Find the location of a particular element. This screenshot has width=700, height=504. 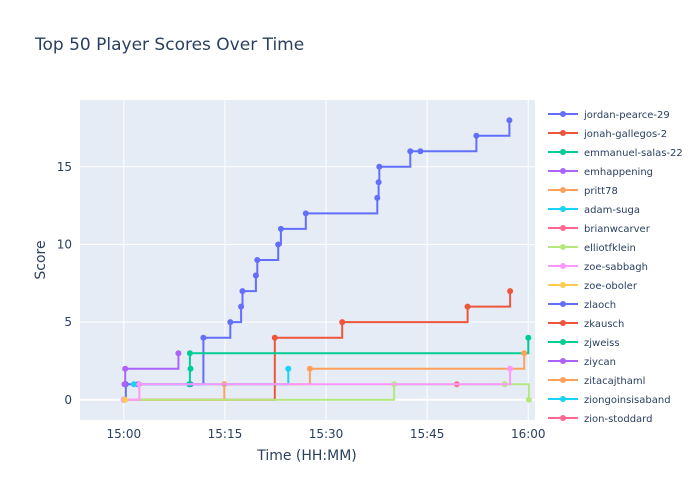

legend-item: jordan-pearce-29 is located at coordinates (609, 115).